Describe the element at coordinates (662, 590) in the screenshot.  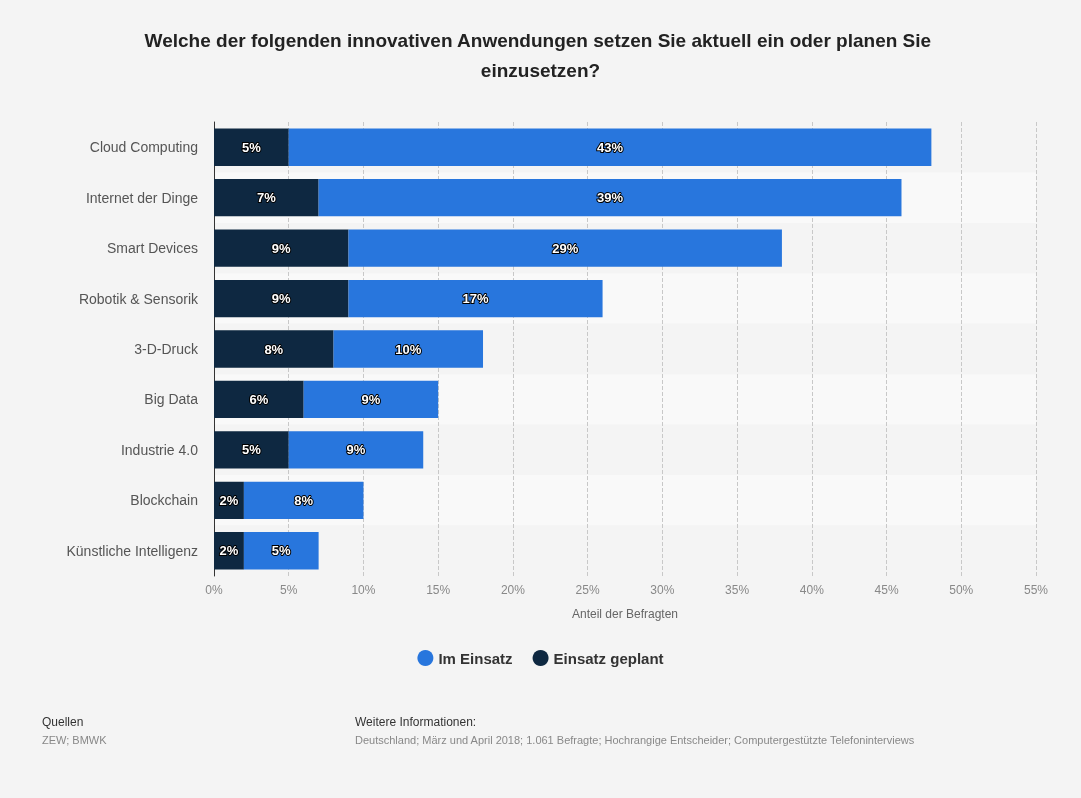
I see `x-tick-label: 30%` at that location.